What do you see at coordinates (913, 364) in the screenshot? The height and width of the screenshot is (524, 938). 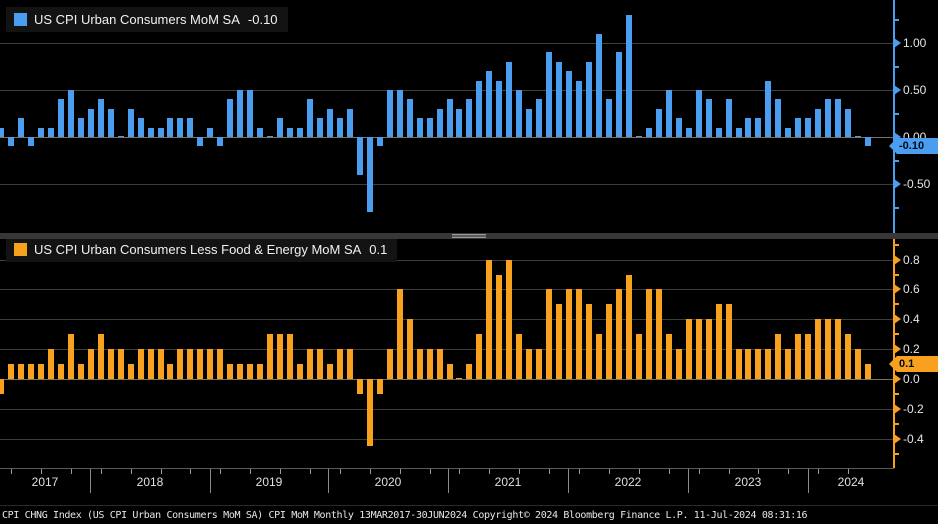 I see `last-value-badge-bottom: 0.1` at bounding box center [913, 364].